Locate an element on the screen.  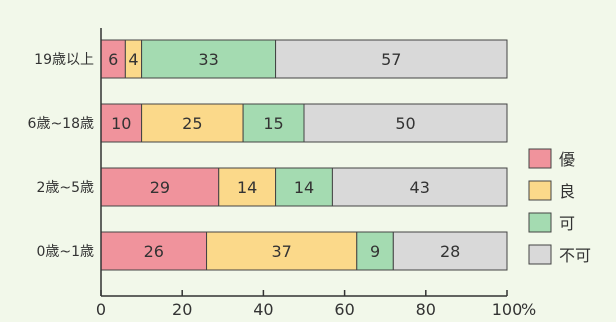
x-tick-label: 100 is located at coordinates (507, 309).